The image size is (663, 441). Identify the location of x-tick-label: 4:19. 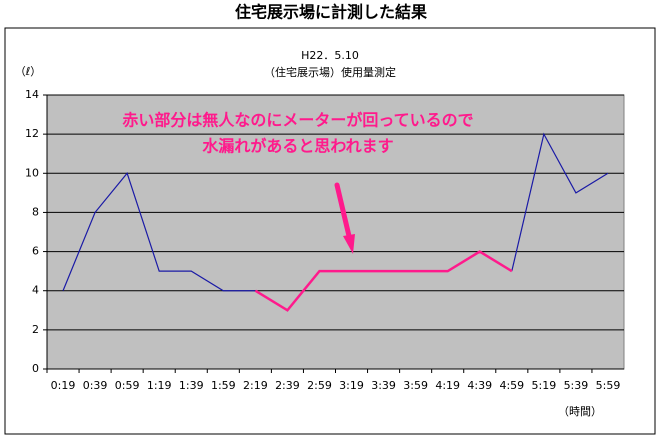
(447, 385).